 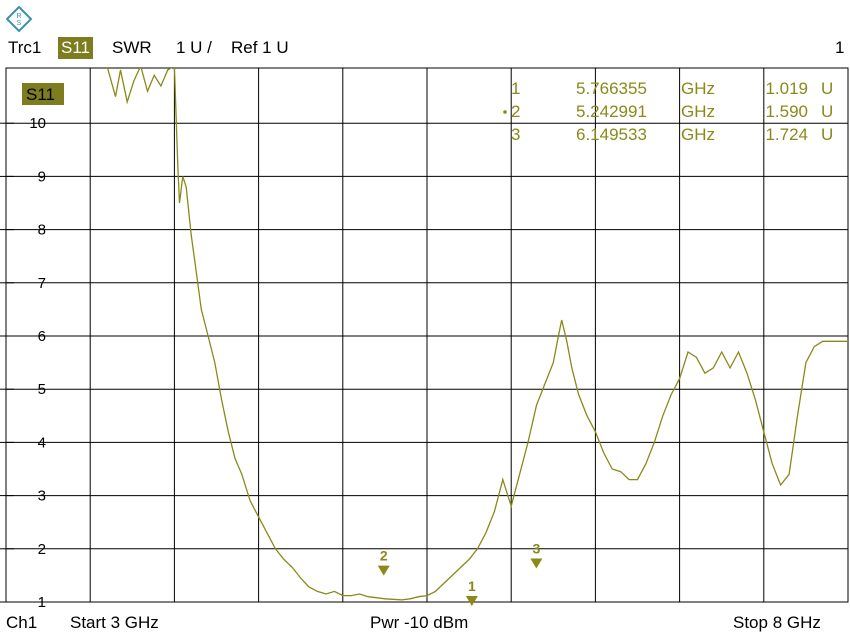 What do you see at coordinates (384, 556) in the screenshot?
I see `marker-2-label: 2` at bounding box center [384, 556].